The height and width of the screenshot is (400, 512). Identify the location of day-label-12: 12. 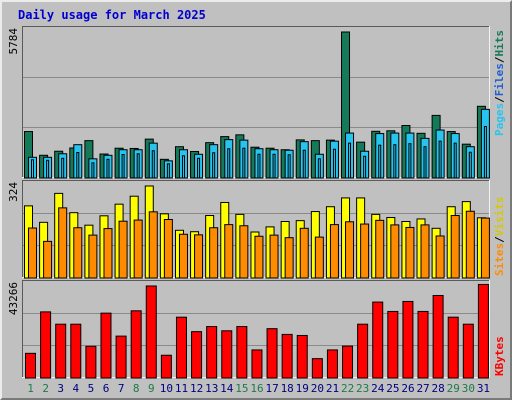
(196, 388).